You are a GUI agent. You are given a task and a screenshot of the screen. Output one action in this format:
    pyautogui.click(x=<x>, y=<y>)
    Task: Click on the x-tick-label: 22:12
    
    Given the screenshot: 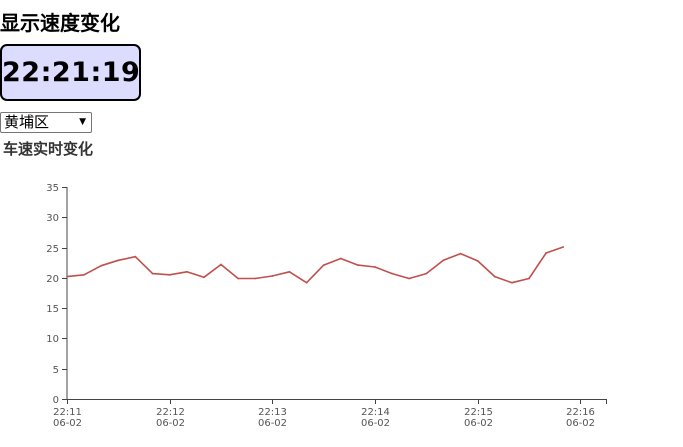 What is the action you would take?
    pyautogui.click(x=170, y=412)
    